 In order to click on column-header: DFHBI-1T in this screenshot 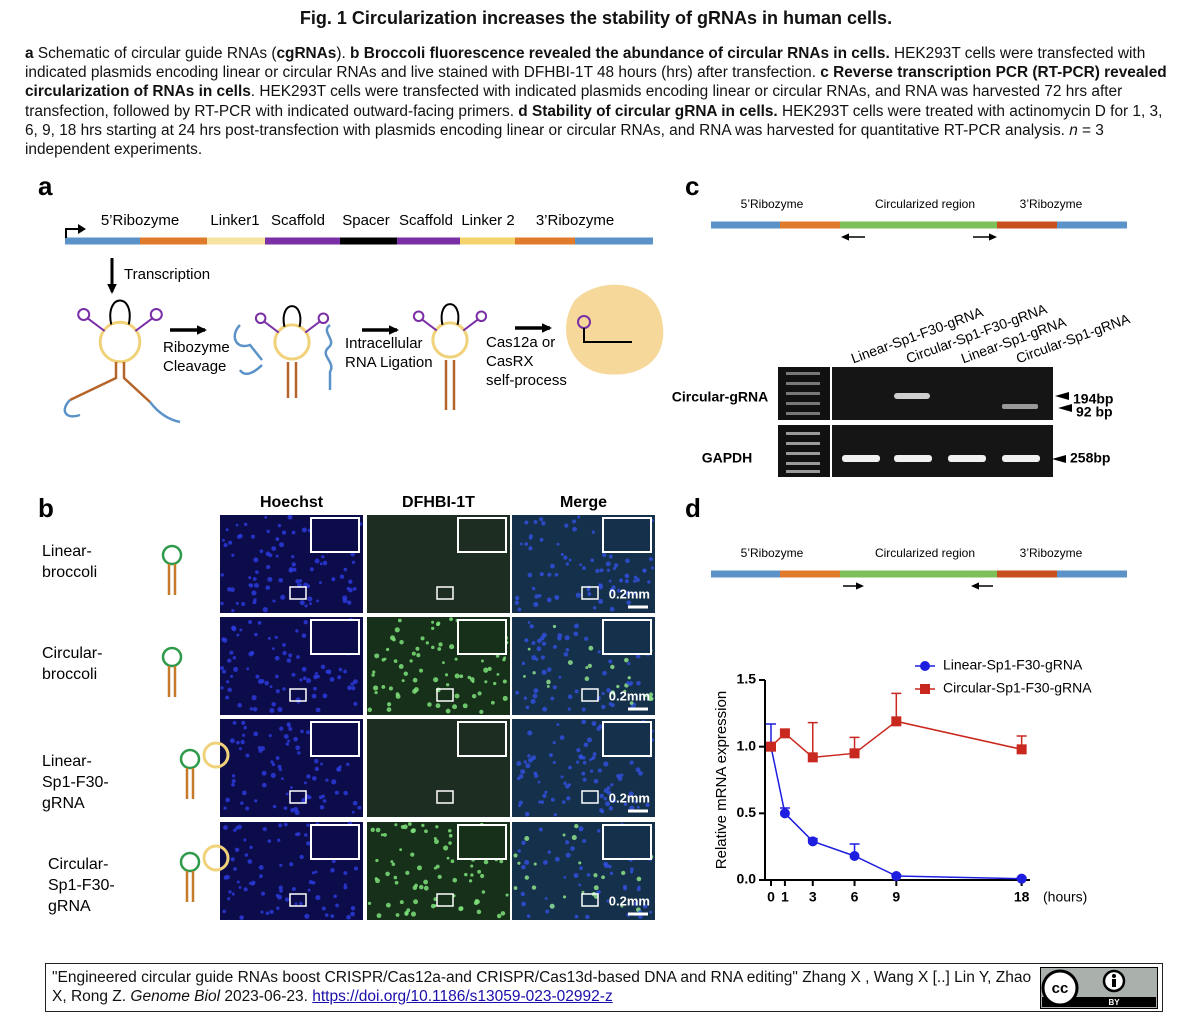, I will do `click(438, 502)`.